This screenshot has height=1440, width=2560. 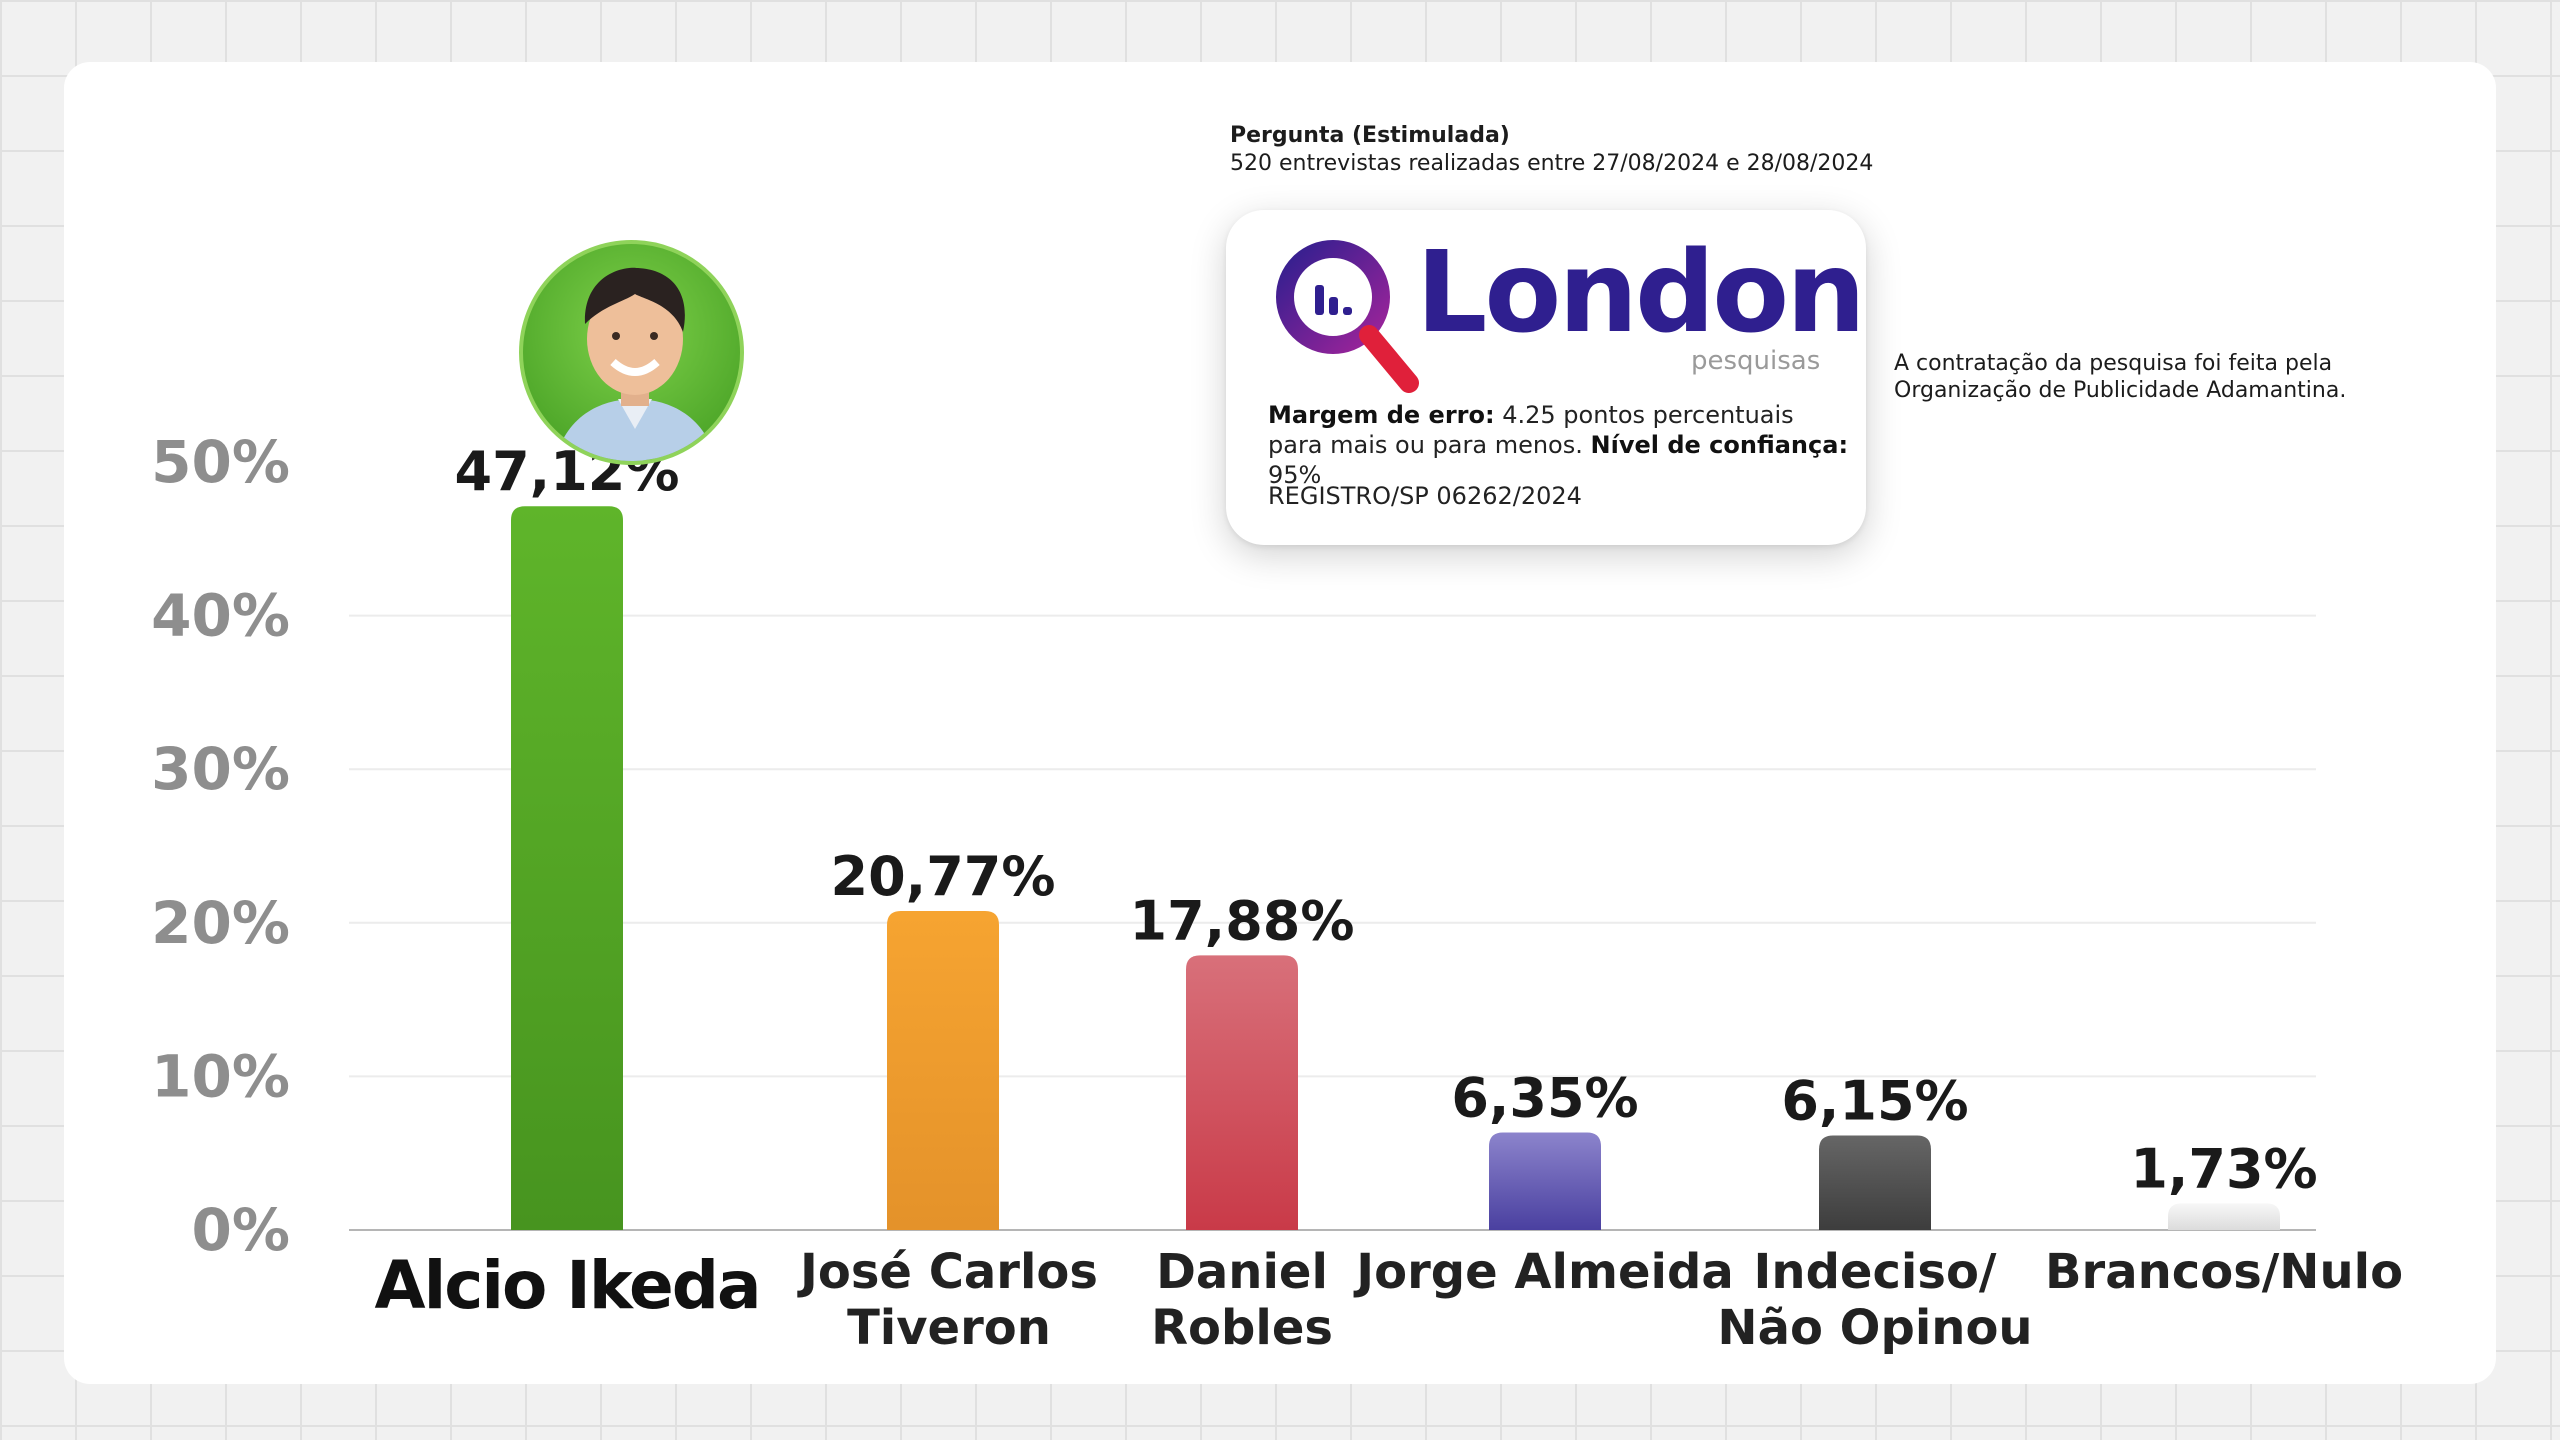 I want to click on margin-value-2: para mais ou para menos., so click(x=1425, y=445).